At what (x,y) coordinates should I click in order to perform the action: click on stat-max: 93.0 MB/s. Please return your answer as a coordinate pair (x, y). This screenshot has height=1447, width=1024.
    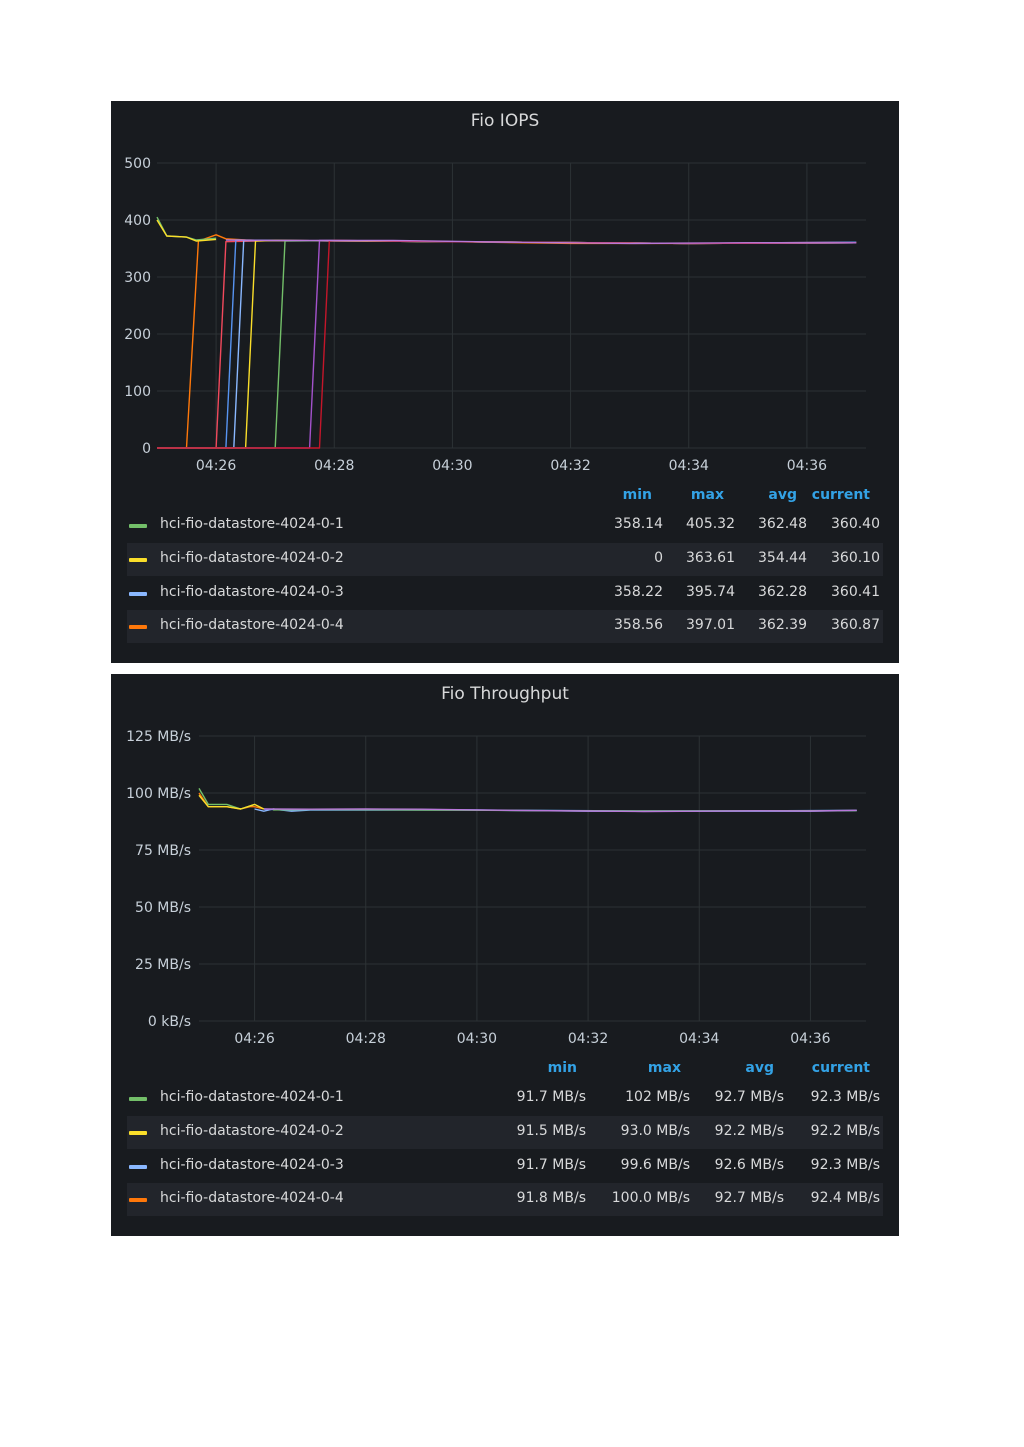
    Looking at the image, I should click on (655, 1131).